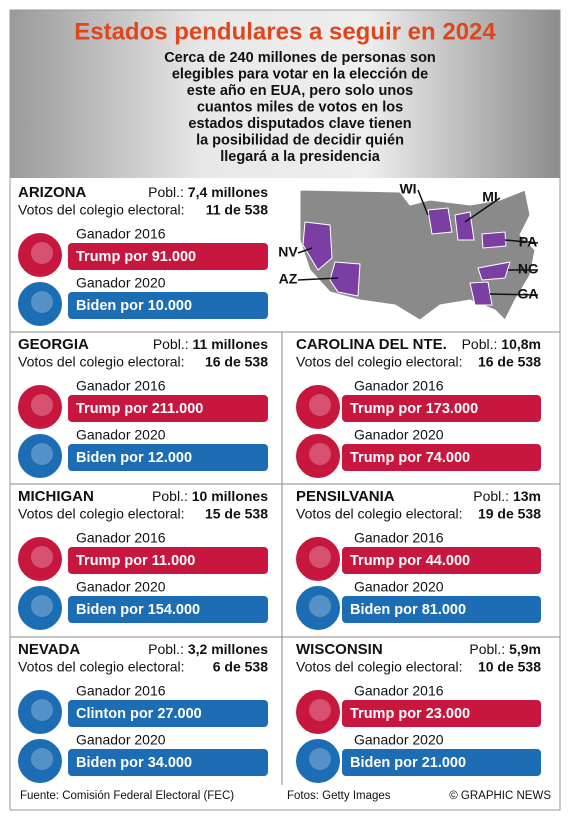  I want to click on result-text: Trump por 23.000, so click(410, 714).